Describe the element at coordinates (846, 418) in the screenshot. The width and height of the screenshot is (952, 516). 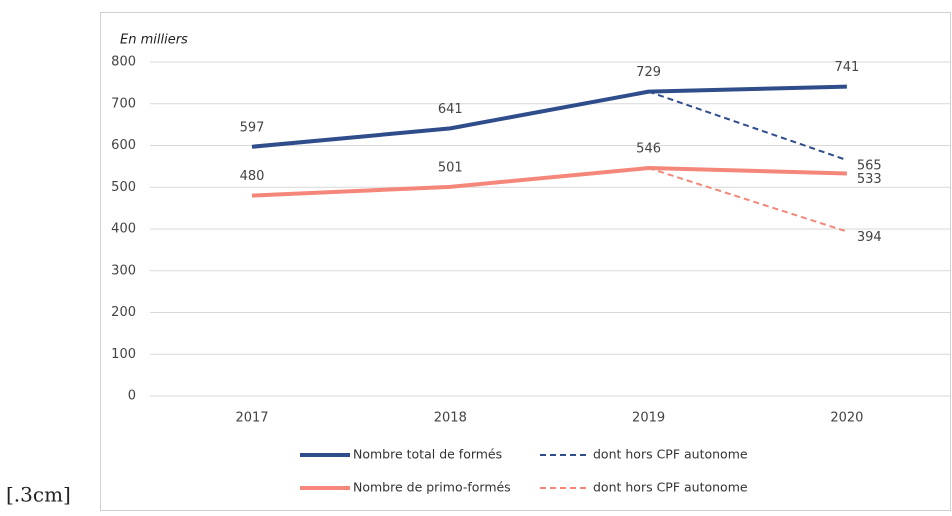
I see `x-tick-label: 2020` at that location.